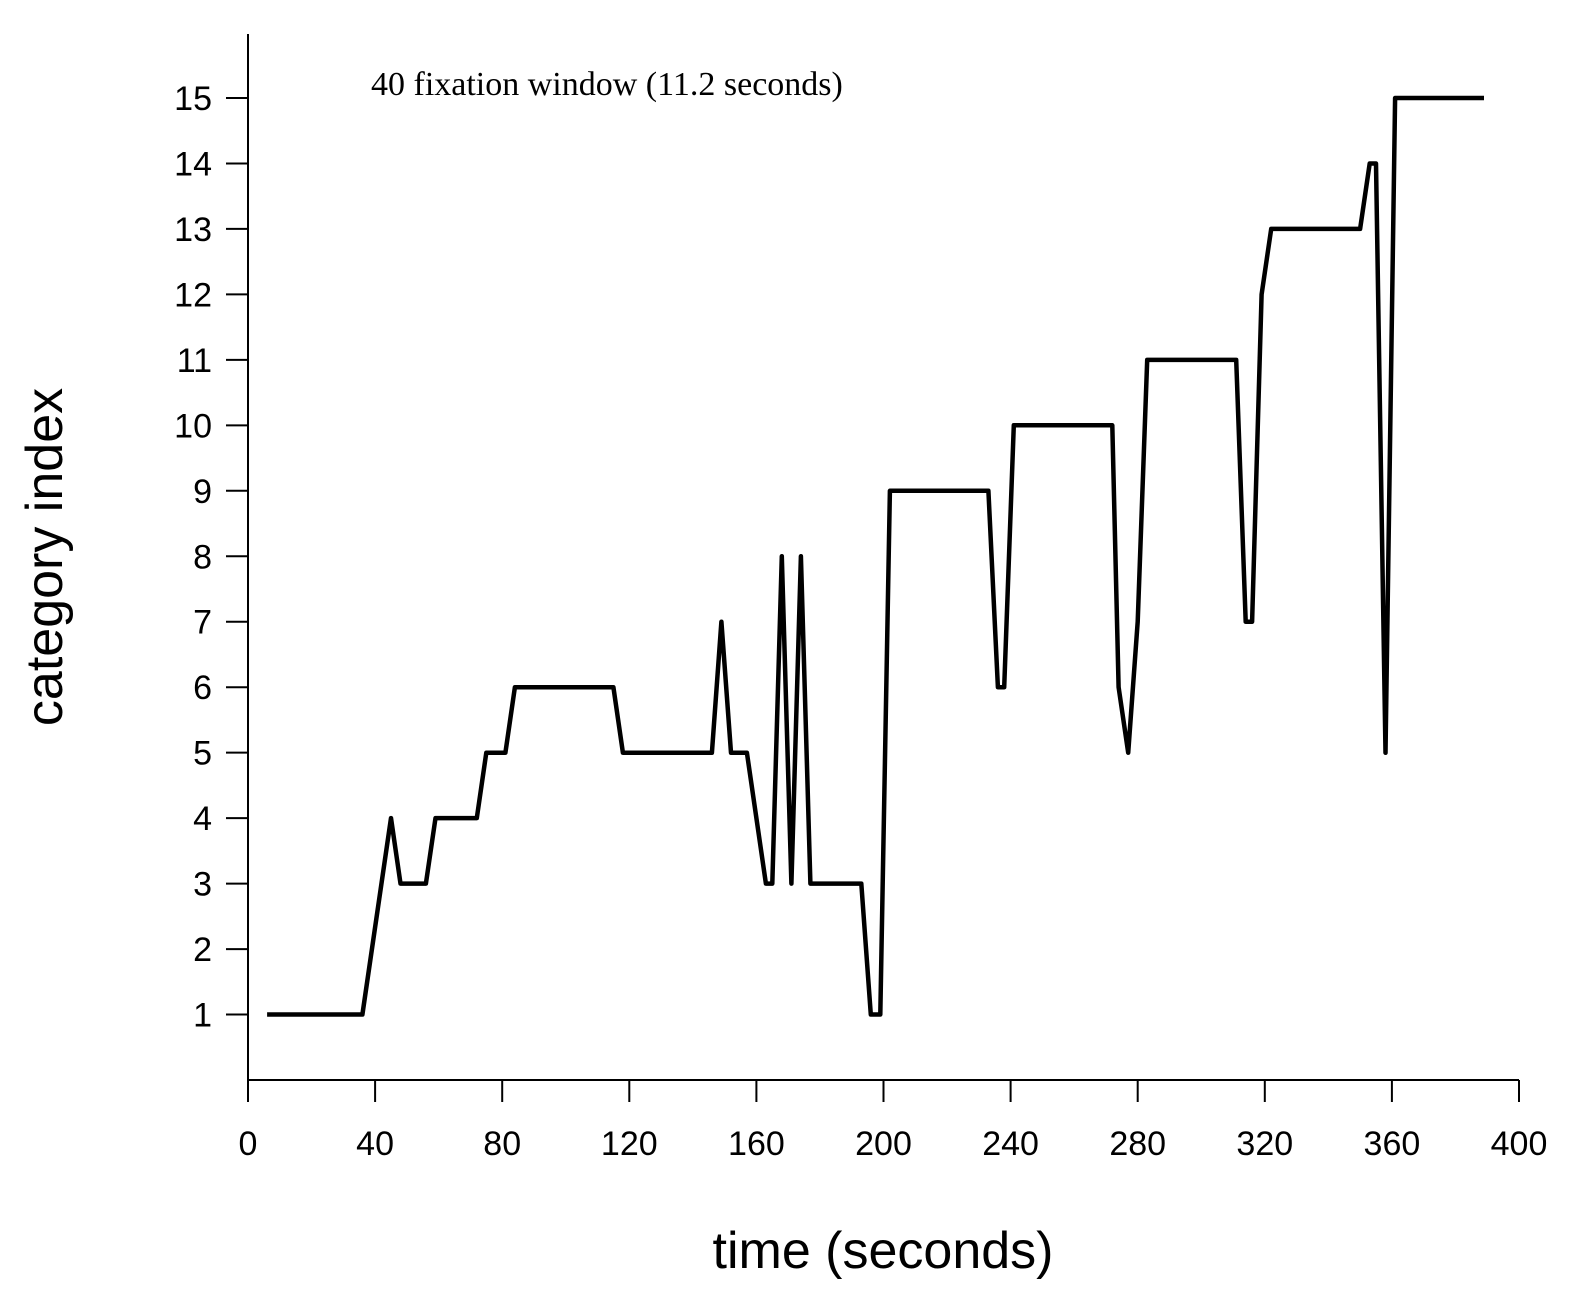  What do you see at coordinates (202, 819) in the screenshot?
I see `y-tick-label: 4` at bounding box center [202, 819].